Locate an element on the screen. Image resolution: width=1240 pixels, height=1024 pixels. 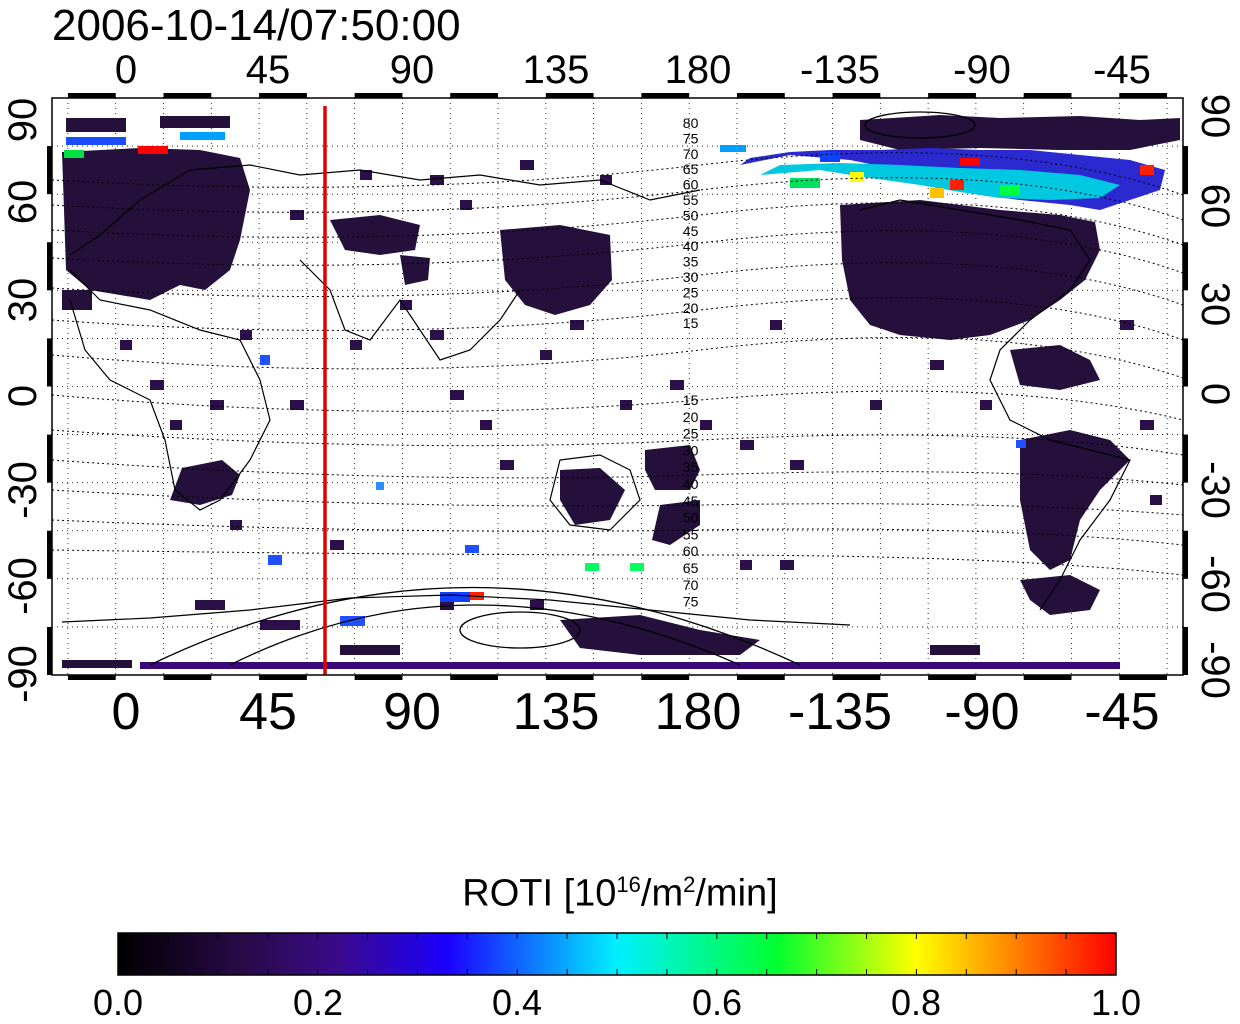
top-tick-label: 0 is located at coordinates (126, 70).